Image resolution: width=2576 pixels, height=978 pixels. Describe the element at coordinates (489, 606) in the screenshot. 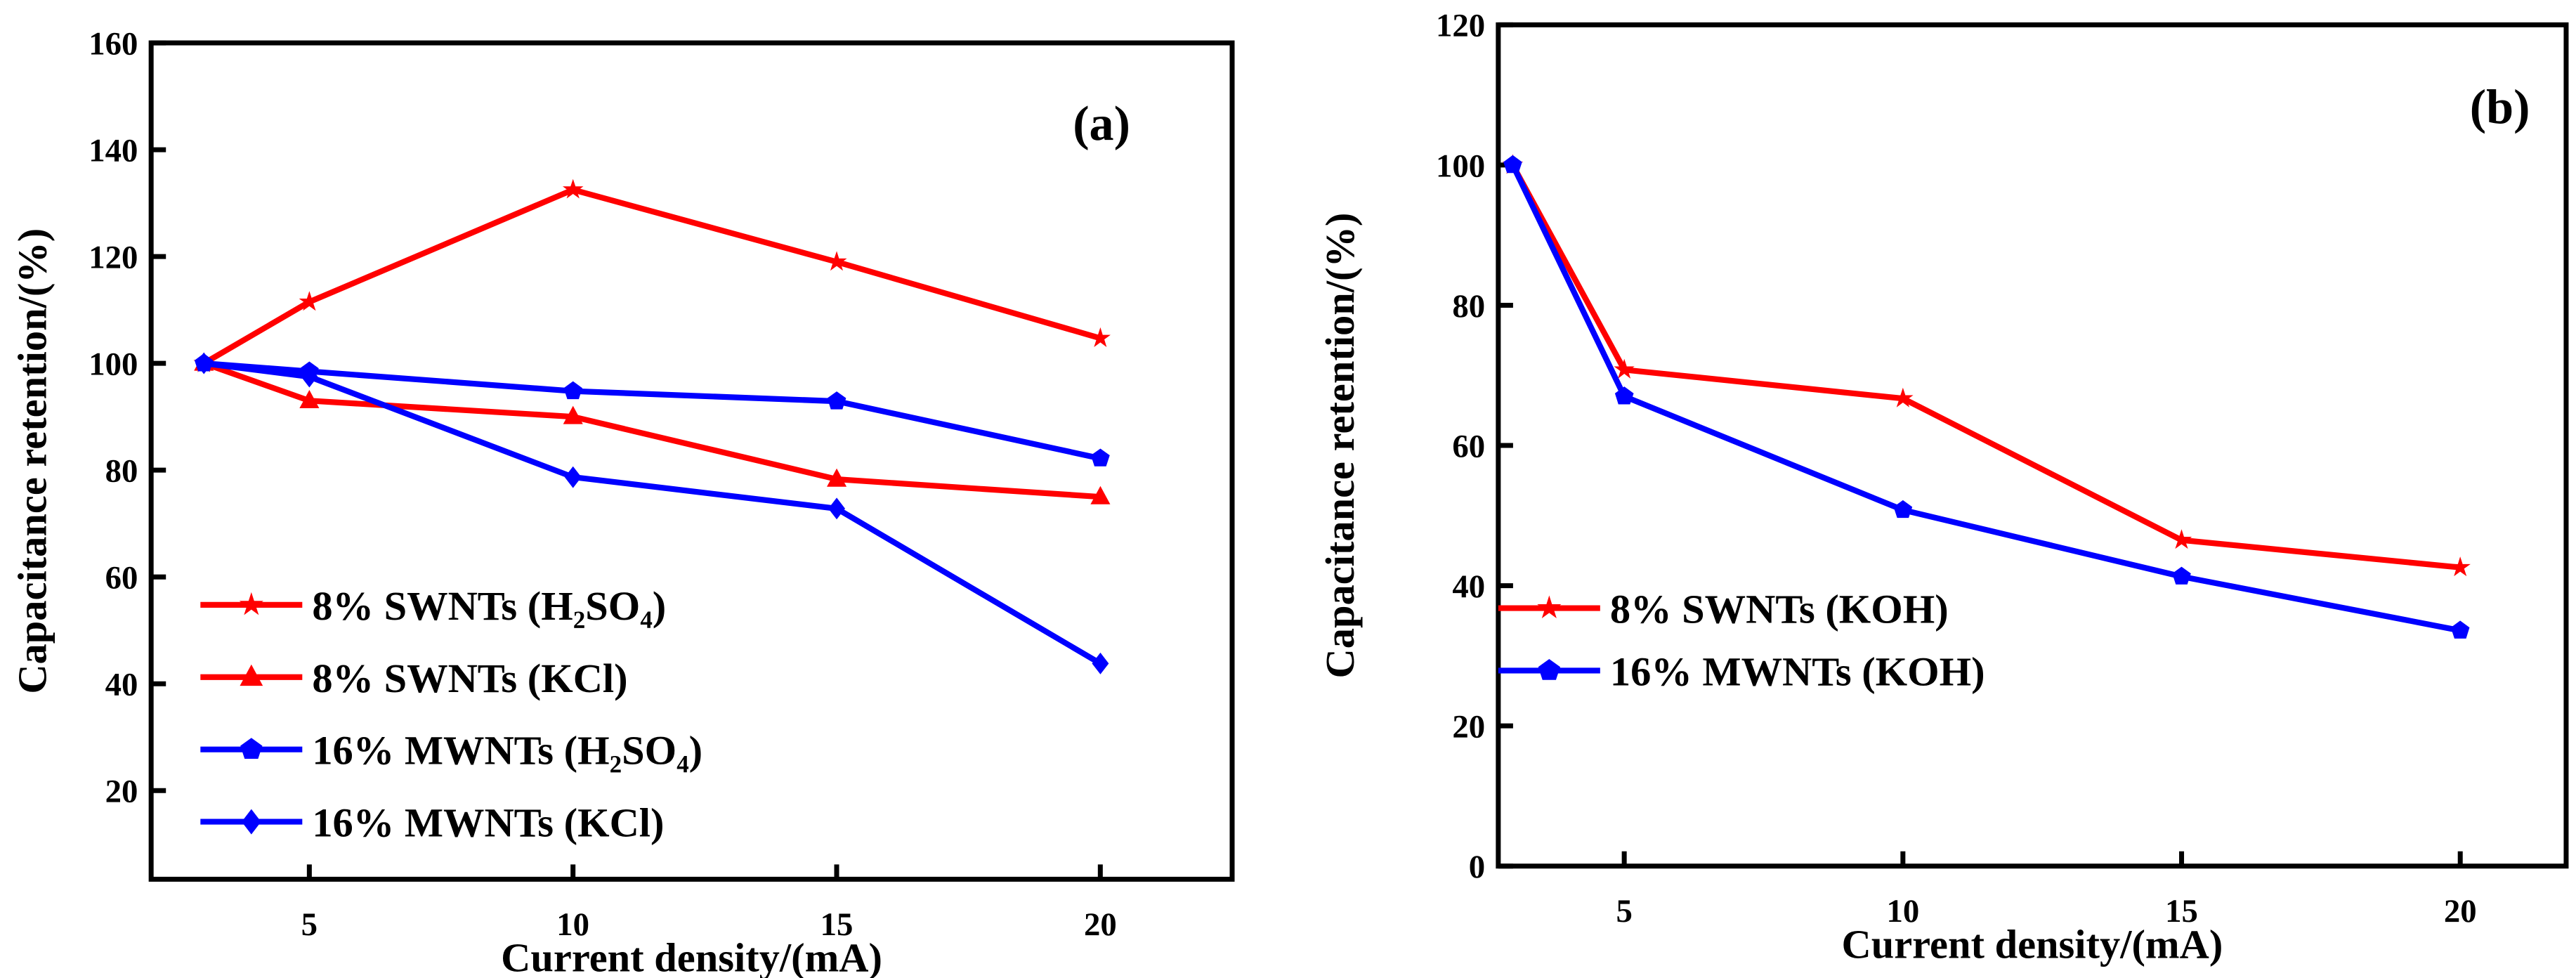

I see `legend-label: 8% SWNTs (H₂SO₄)` at that location.